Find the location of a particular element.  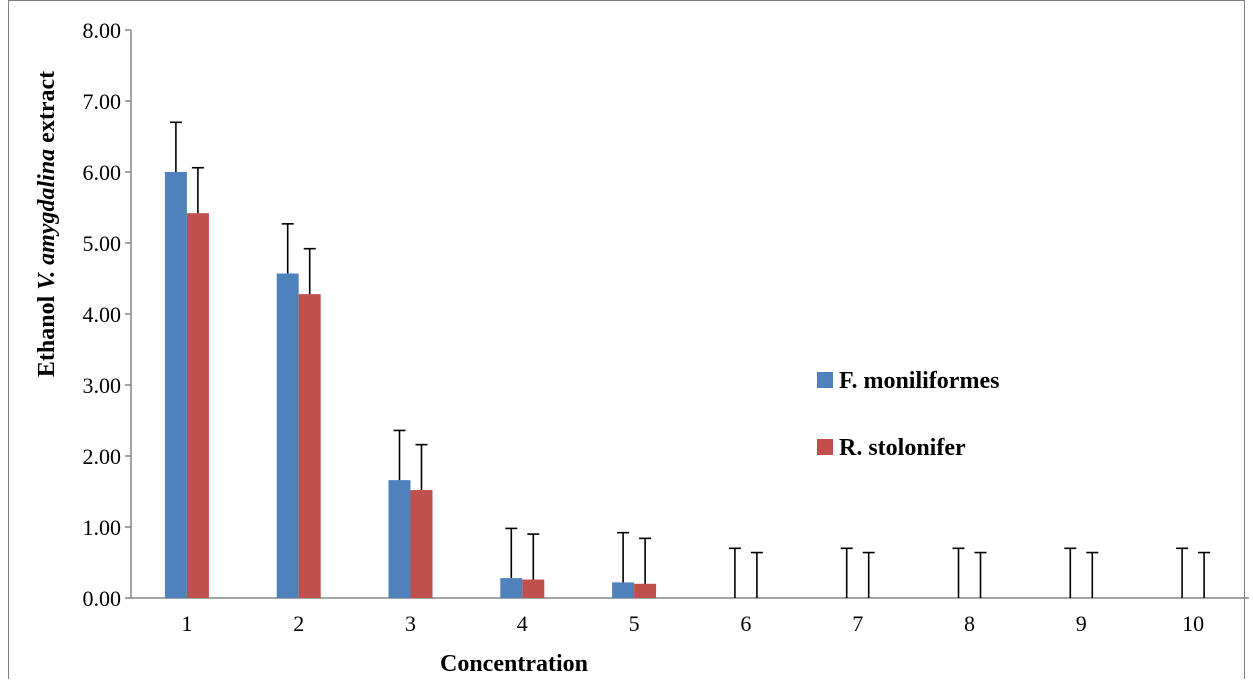

x-tick-label: 6 is located at coordinates (745, 623).